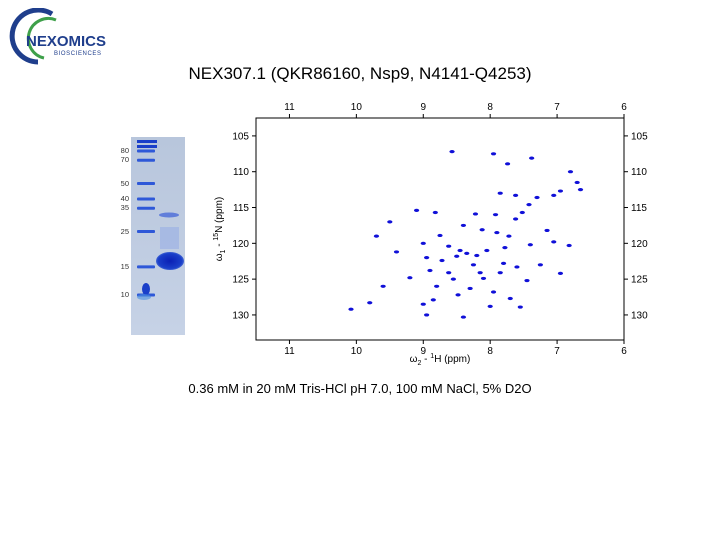 The height and width of the screenshot is (540, 720). What do you see at coordinates (169, 238) in the screenshot?
I see `sample-smear` at bounding box center [169, 238].